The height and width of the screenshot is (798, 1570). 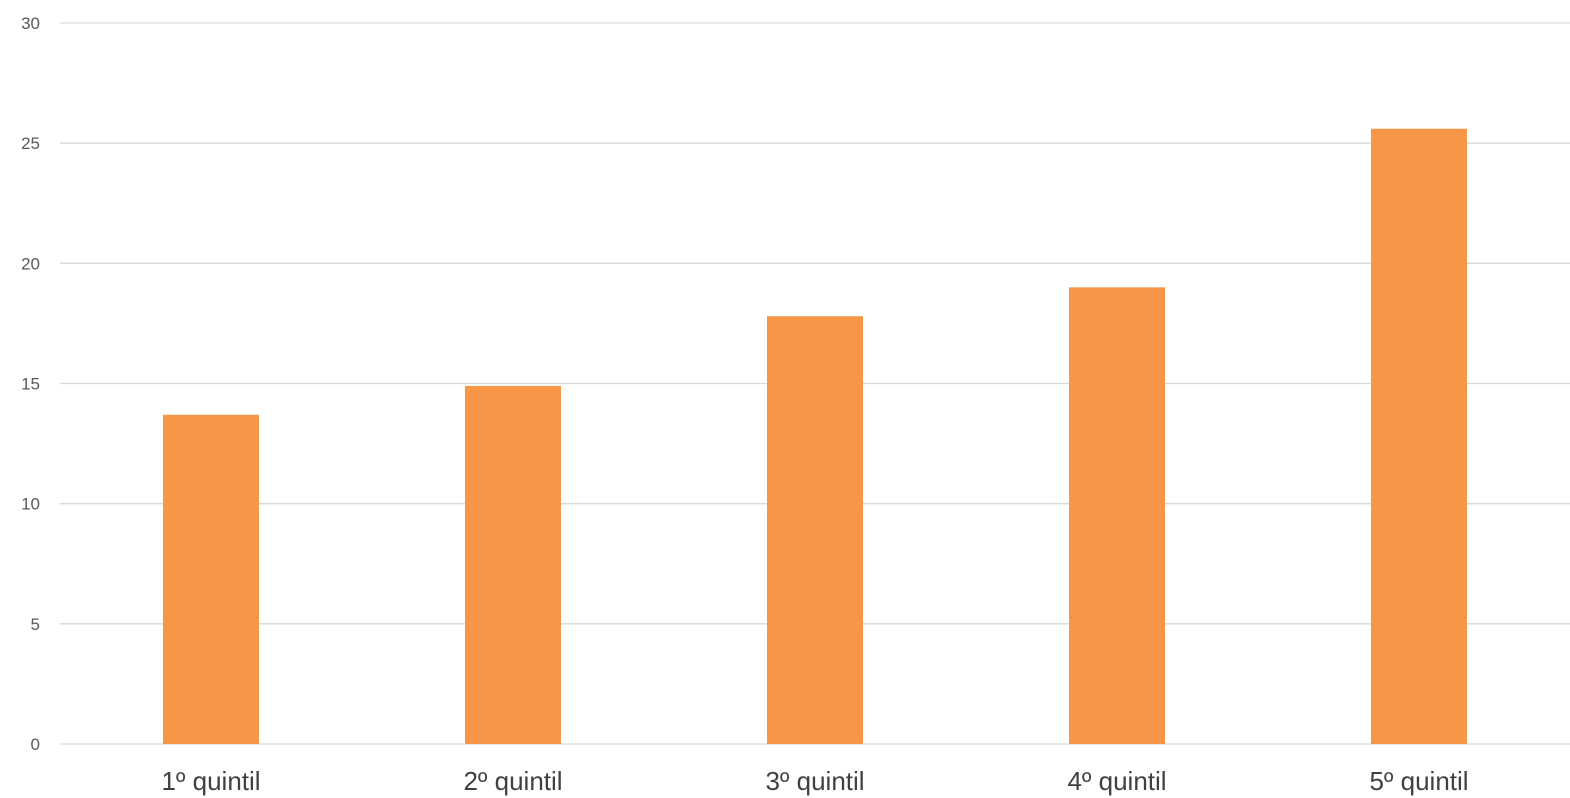 What do you see at coordinates (35, 624) in the screenshot?
I see `y-tick-label: 5` at bounding box center [35, 624].